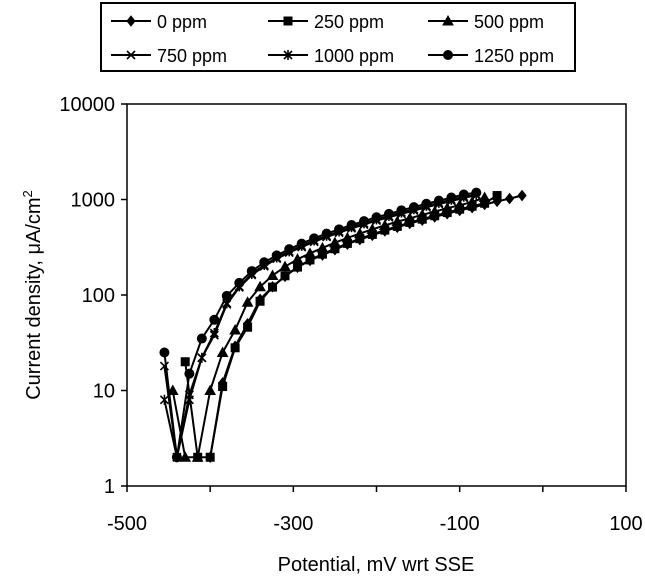 The image size is (645, 578). I want to click on y-axis-label-text: Current density, μA/cm, so click(34, 298).